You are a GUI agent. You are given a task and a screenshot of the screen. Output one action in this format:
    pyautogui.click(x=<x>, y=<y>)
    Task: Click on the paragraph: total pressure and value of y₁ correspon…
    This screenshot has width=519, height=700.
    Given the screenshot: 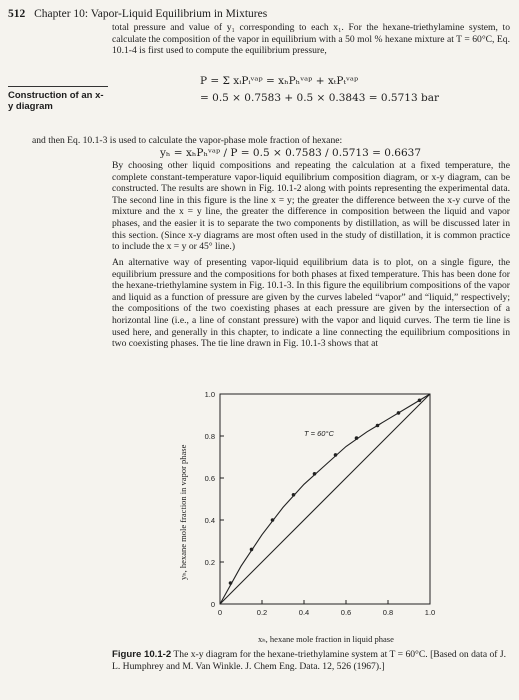 What is the action you would take?
    pyautogui.click(x=311, y=39)
    